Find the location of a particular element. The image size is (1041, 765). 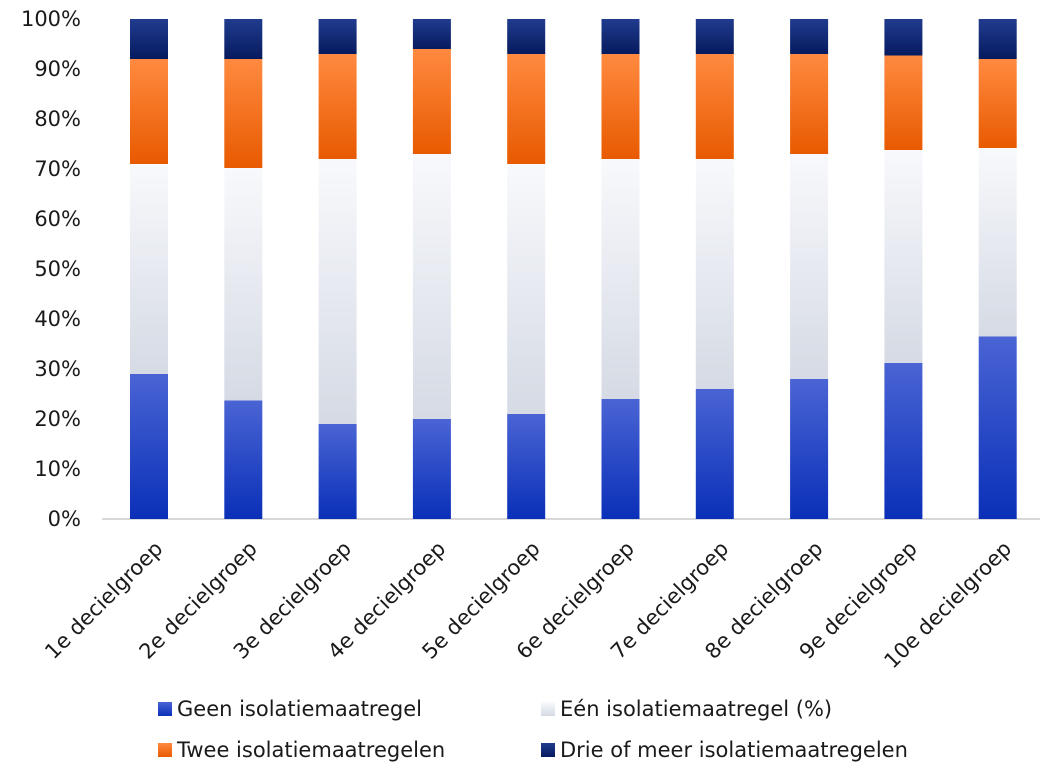

y-axis-ticks: 0% 10% 20% 30% 40% 50% 60% 70% 80% 90% 100% is located at coordinates (51, 269).